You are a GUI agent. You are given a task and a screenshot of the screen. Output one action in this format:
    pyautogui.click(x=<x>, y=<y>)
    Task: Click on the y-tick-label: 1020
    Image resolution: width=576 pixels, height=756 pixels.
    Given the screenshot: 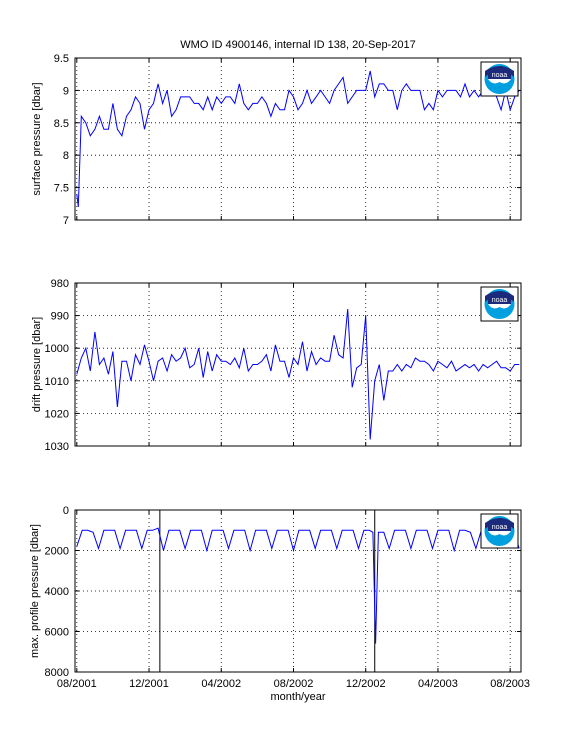 What is the action you would take?
    pyautogui.click(x=57, y=414)
    